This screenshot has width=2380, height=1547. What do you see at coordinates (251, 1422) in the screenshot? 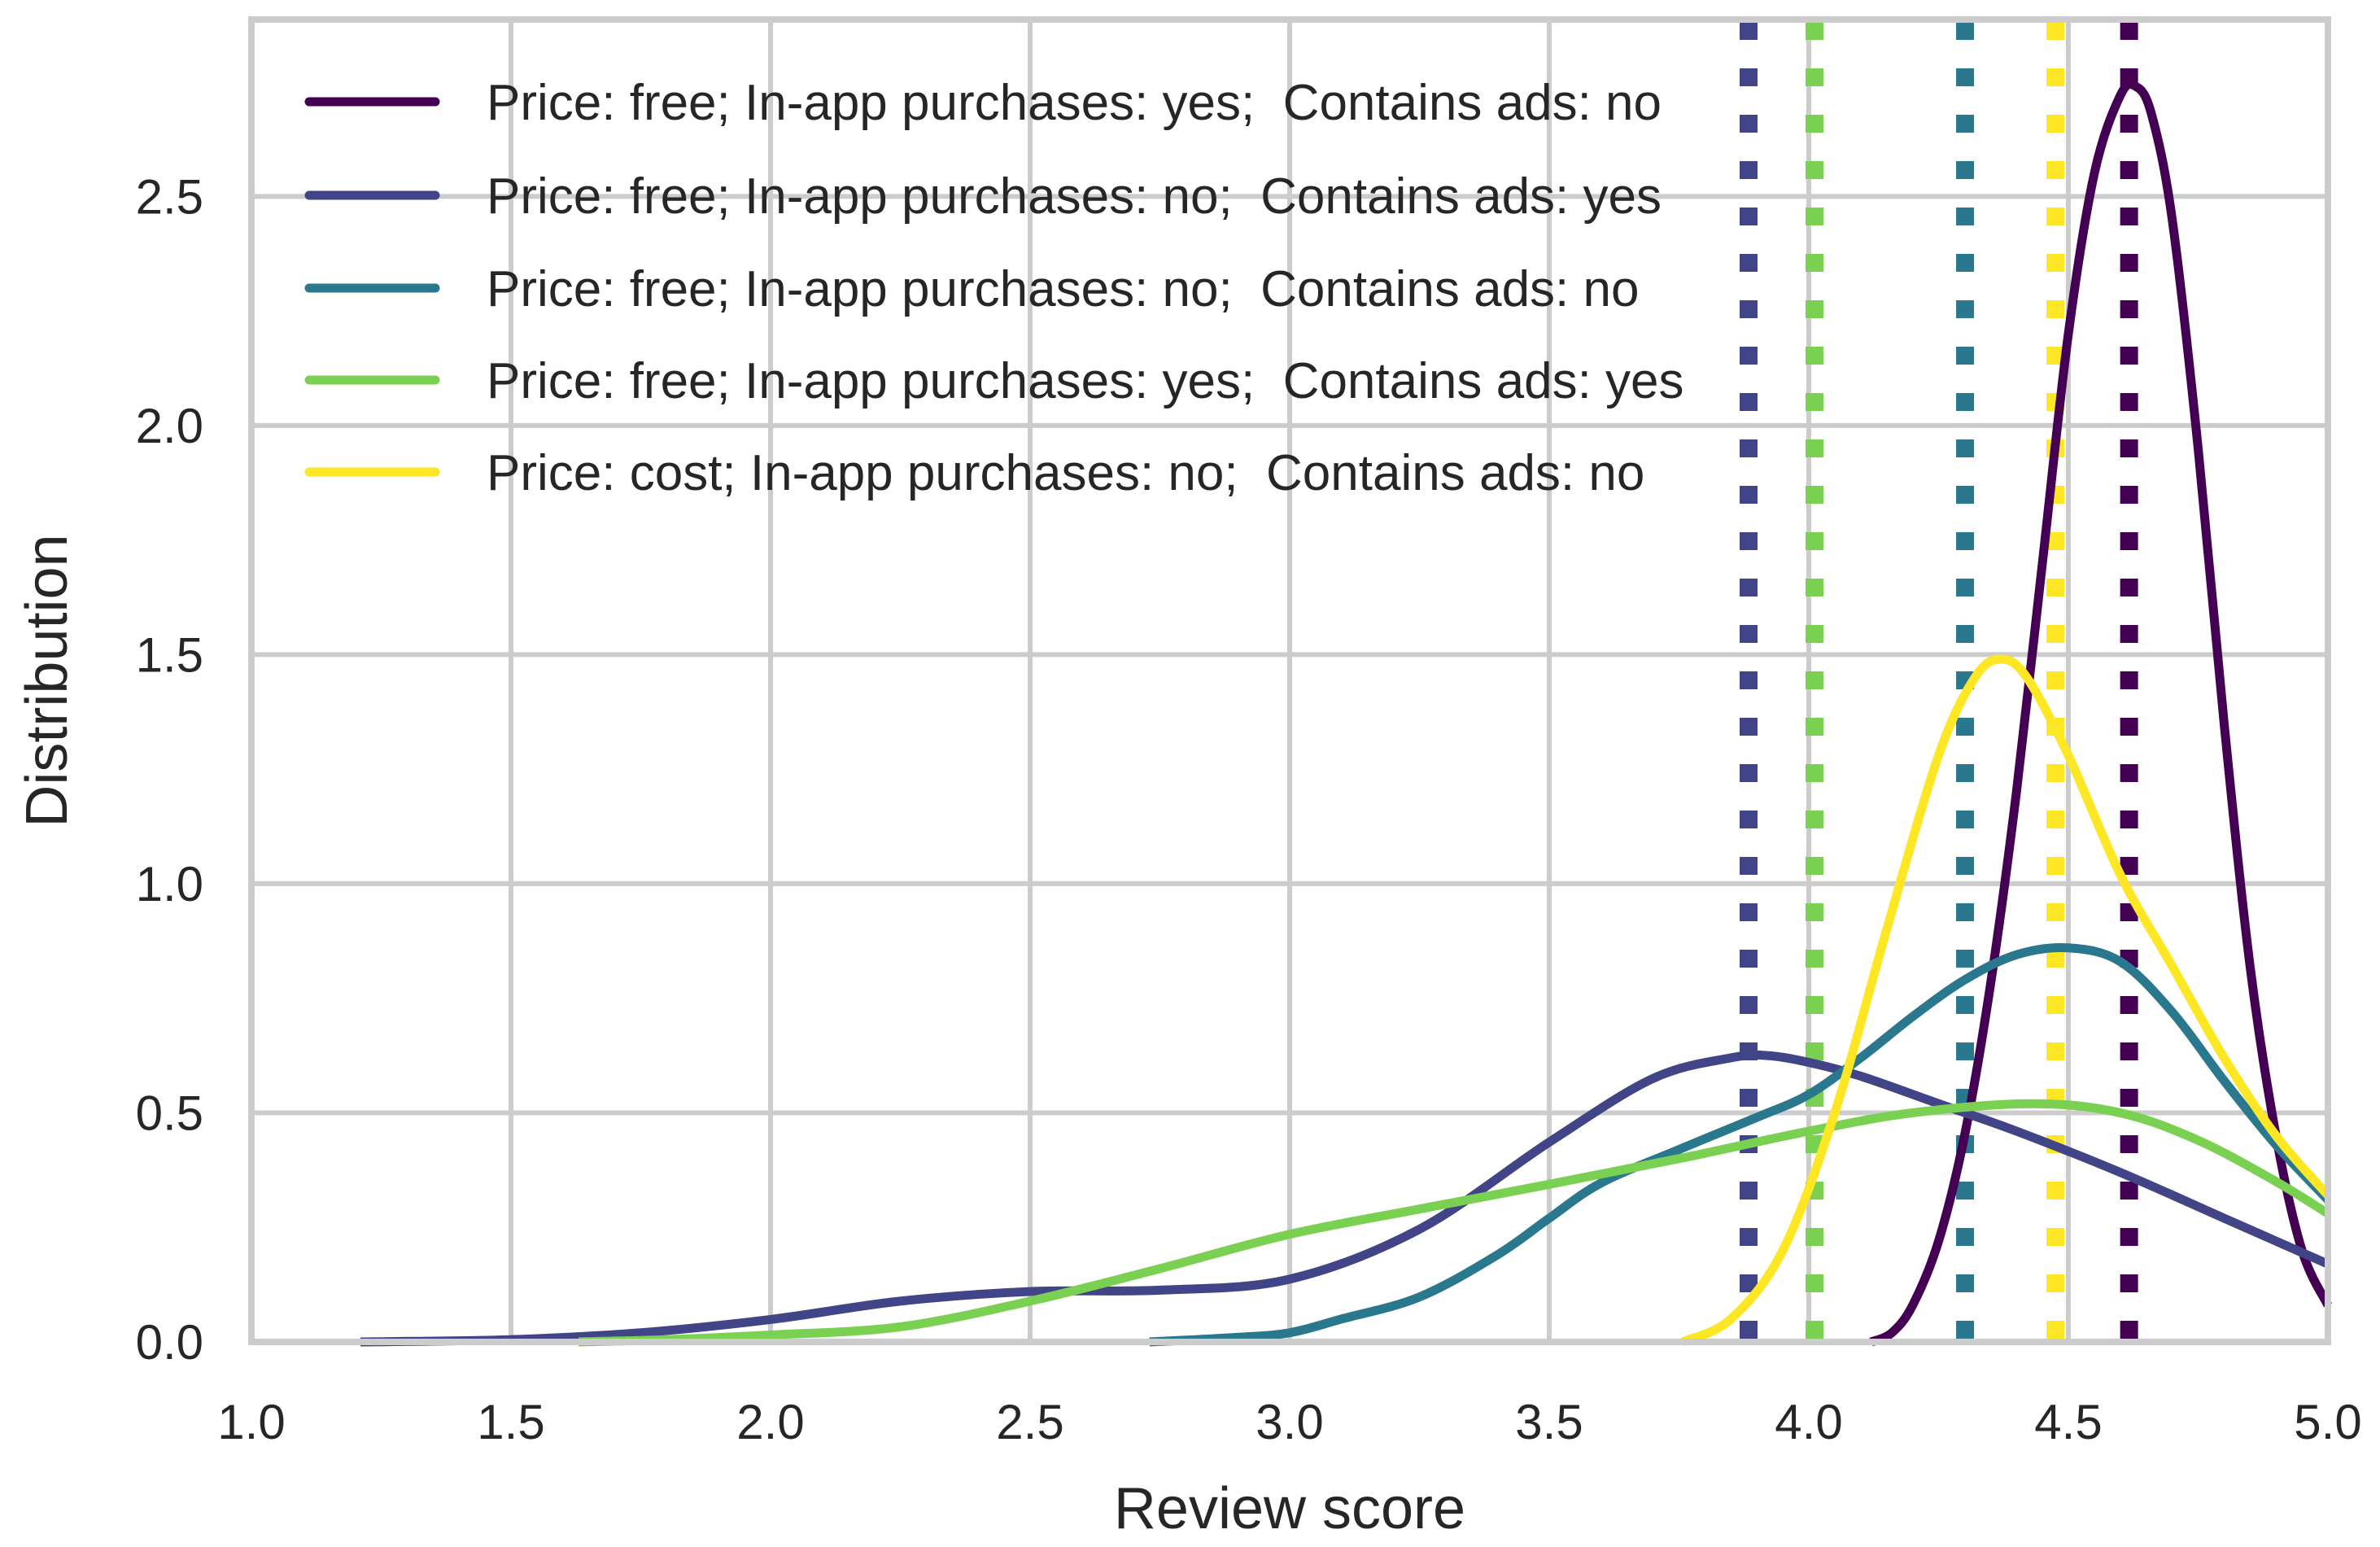
I see `x-tick-label: 1.0` at bounding box center [251, 1422].